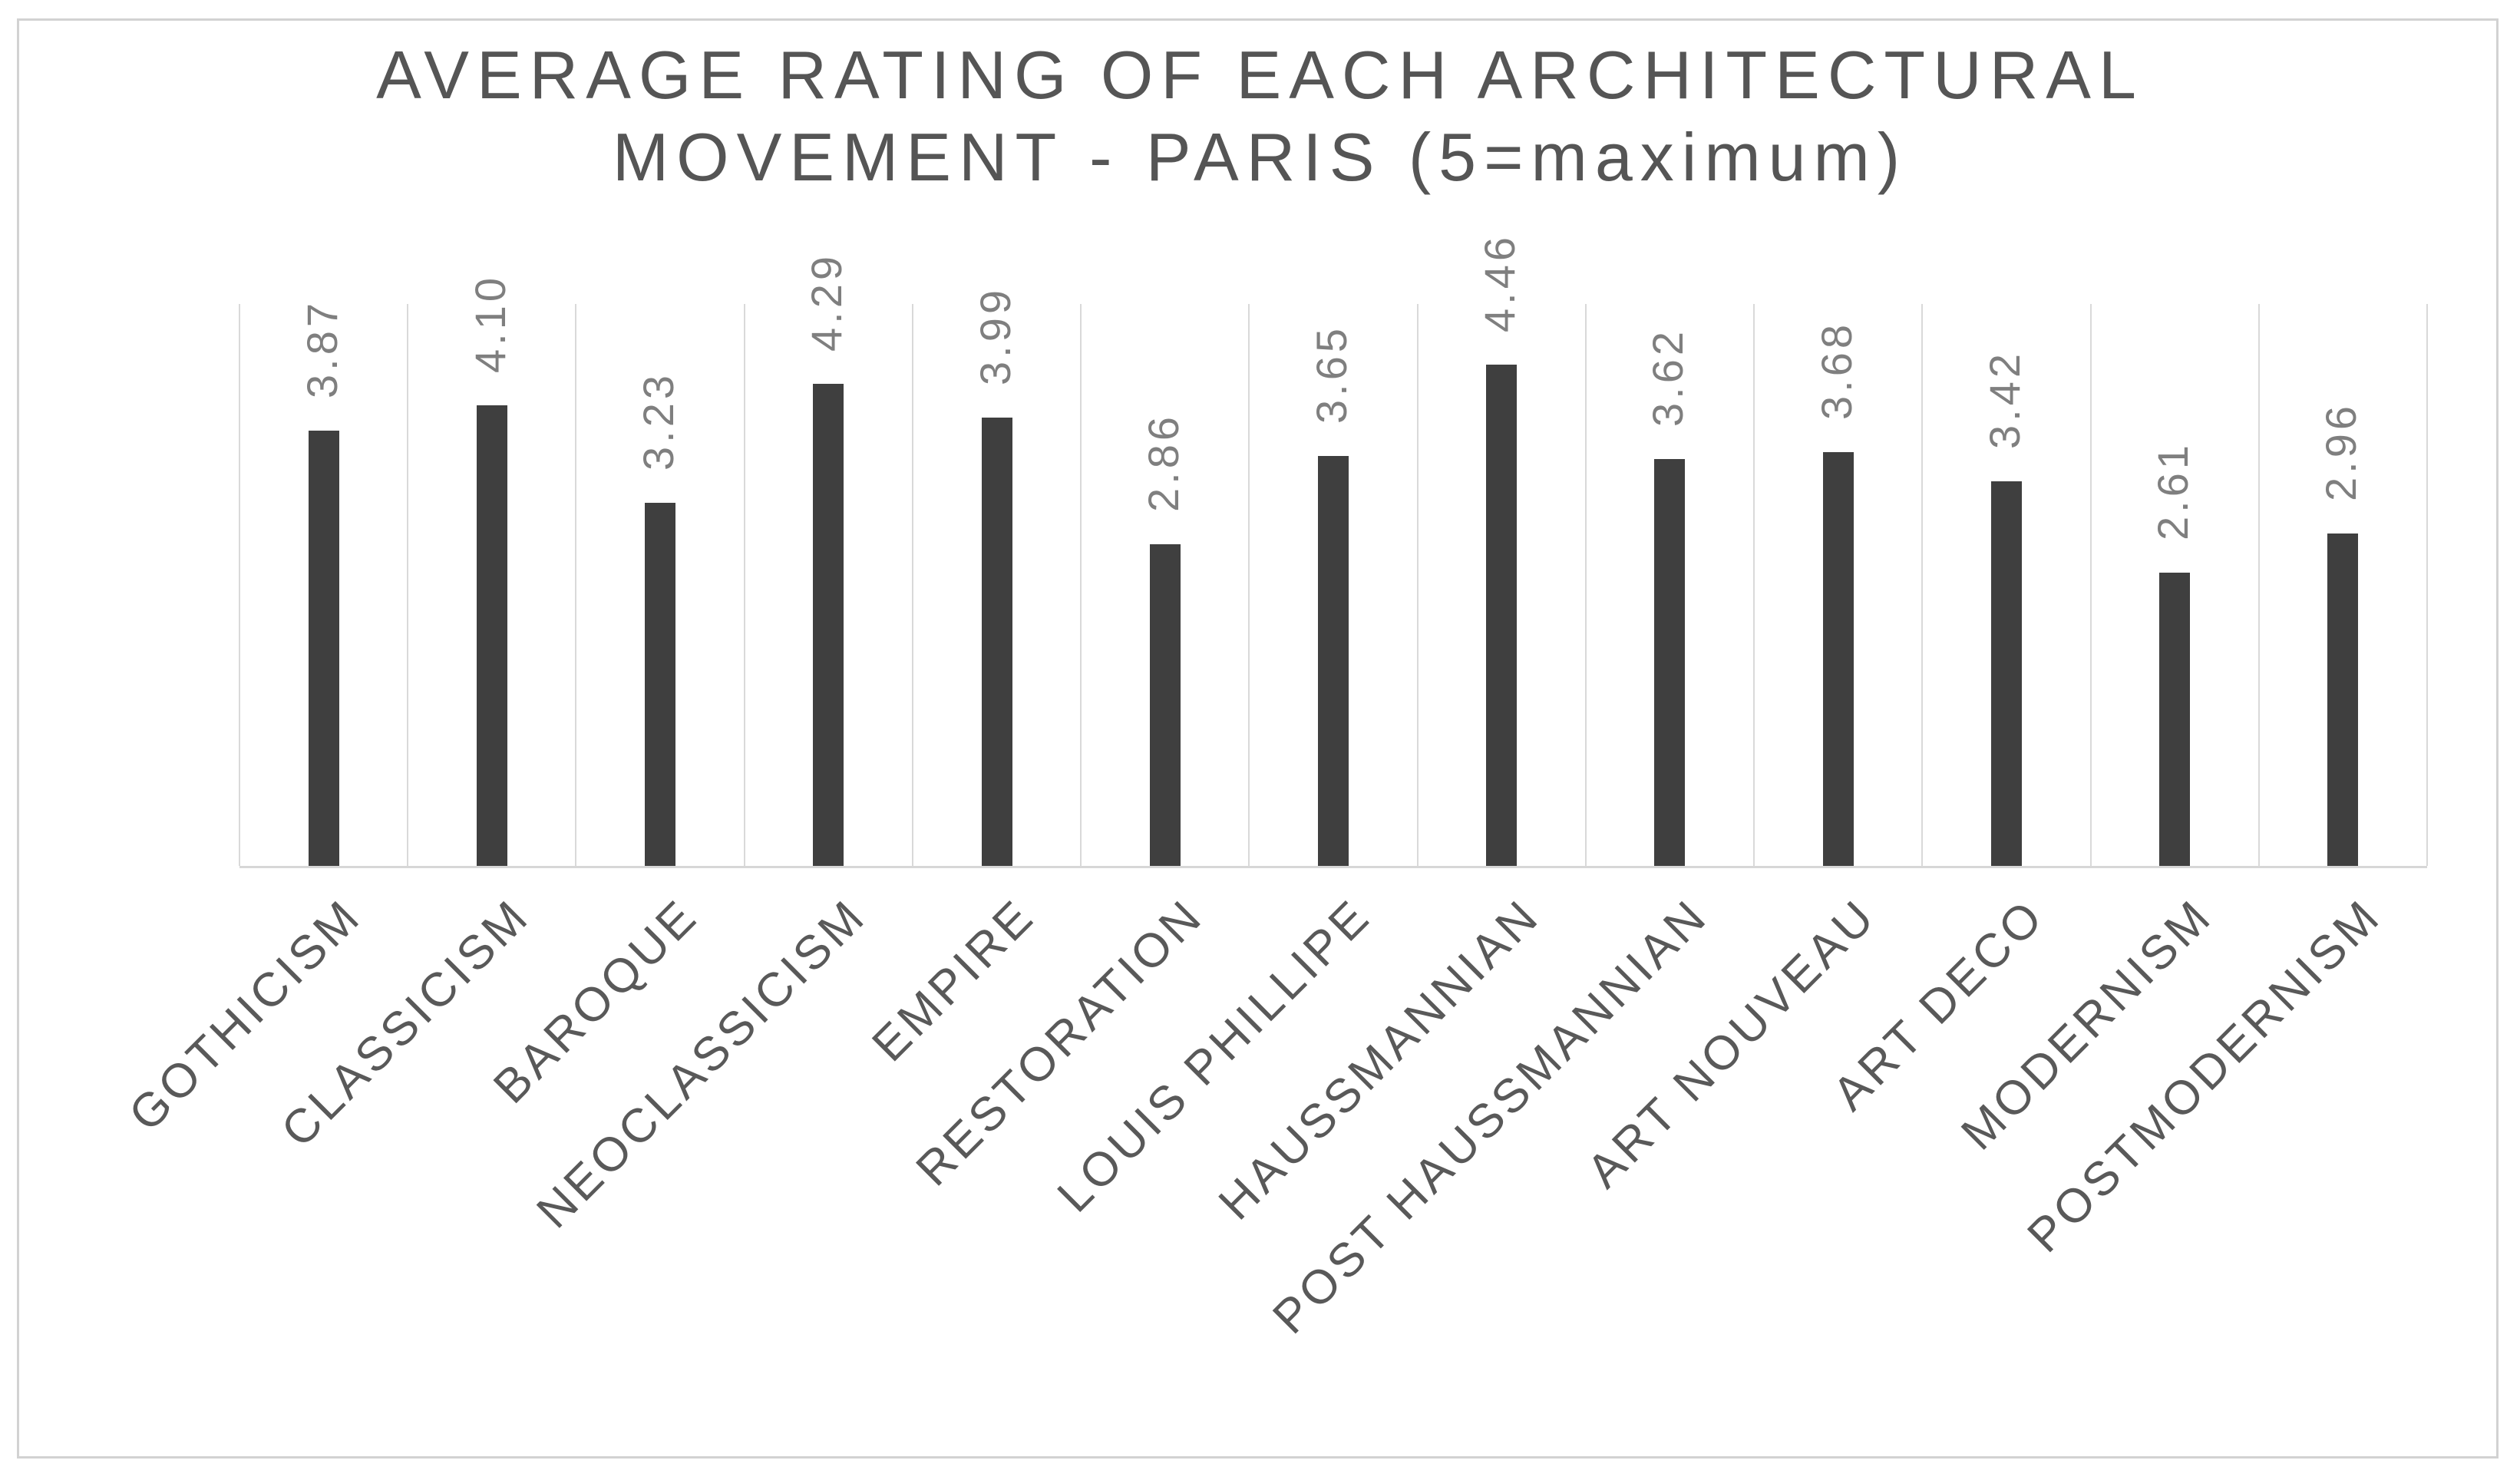 The height and width of the screenshot is (1480, 2520). I want to click on chart-title-line-2: MOVEMENT - PARIS (5=maximum), so click(1260, 157).